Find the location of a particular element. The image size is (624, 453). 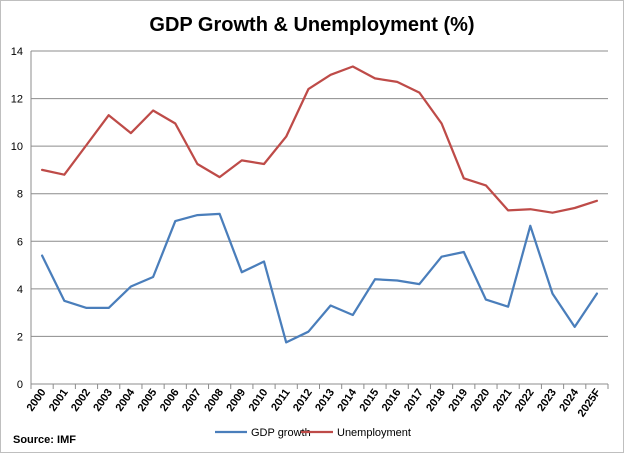

x-tick-label: 2013 is located at coordinates (325, 400).